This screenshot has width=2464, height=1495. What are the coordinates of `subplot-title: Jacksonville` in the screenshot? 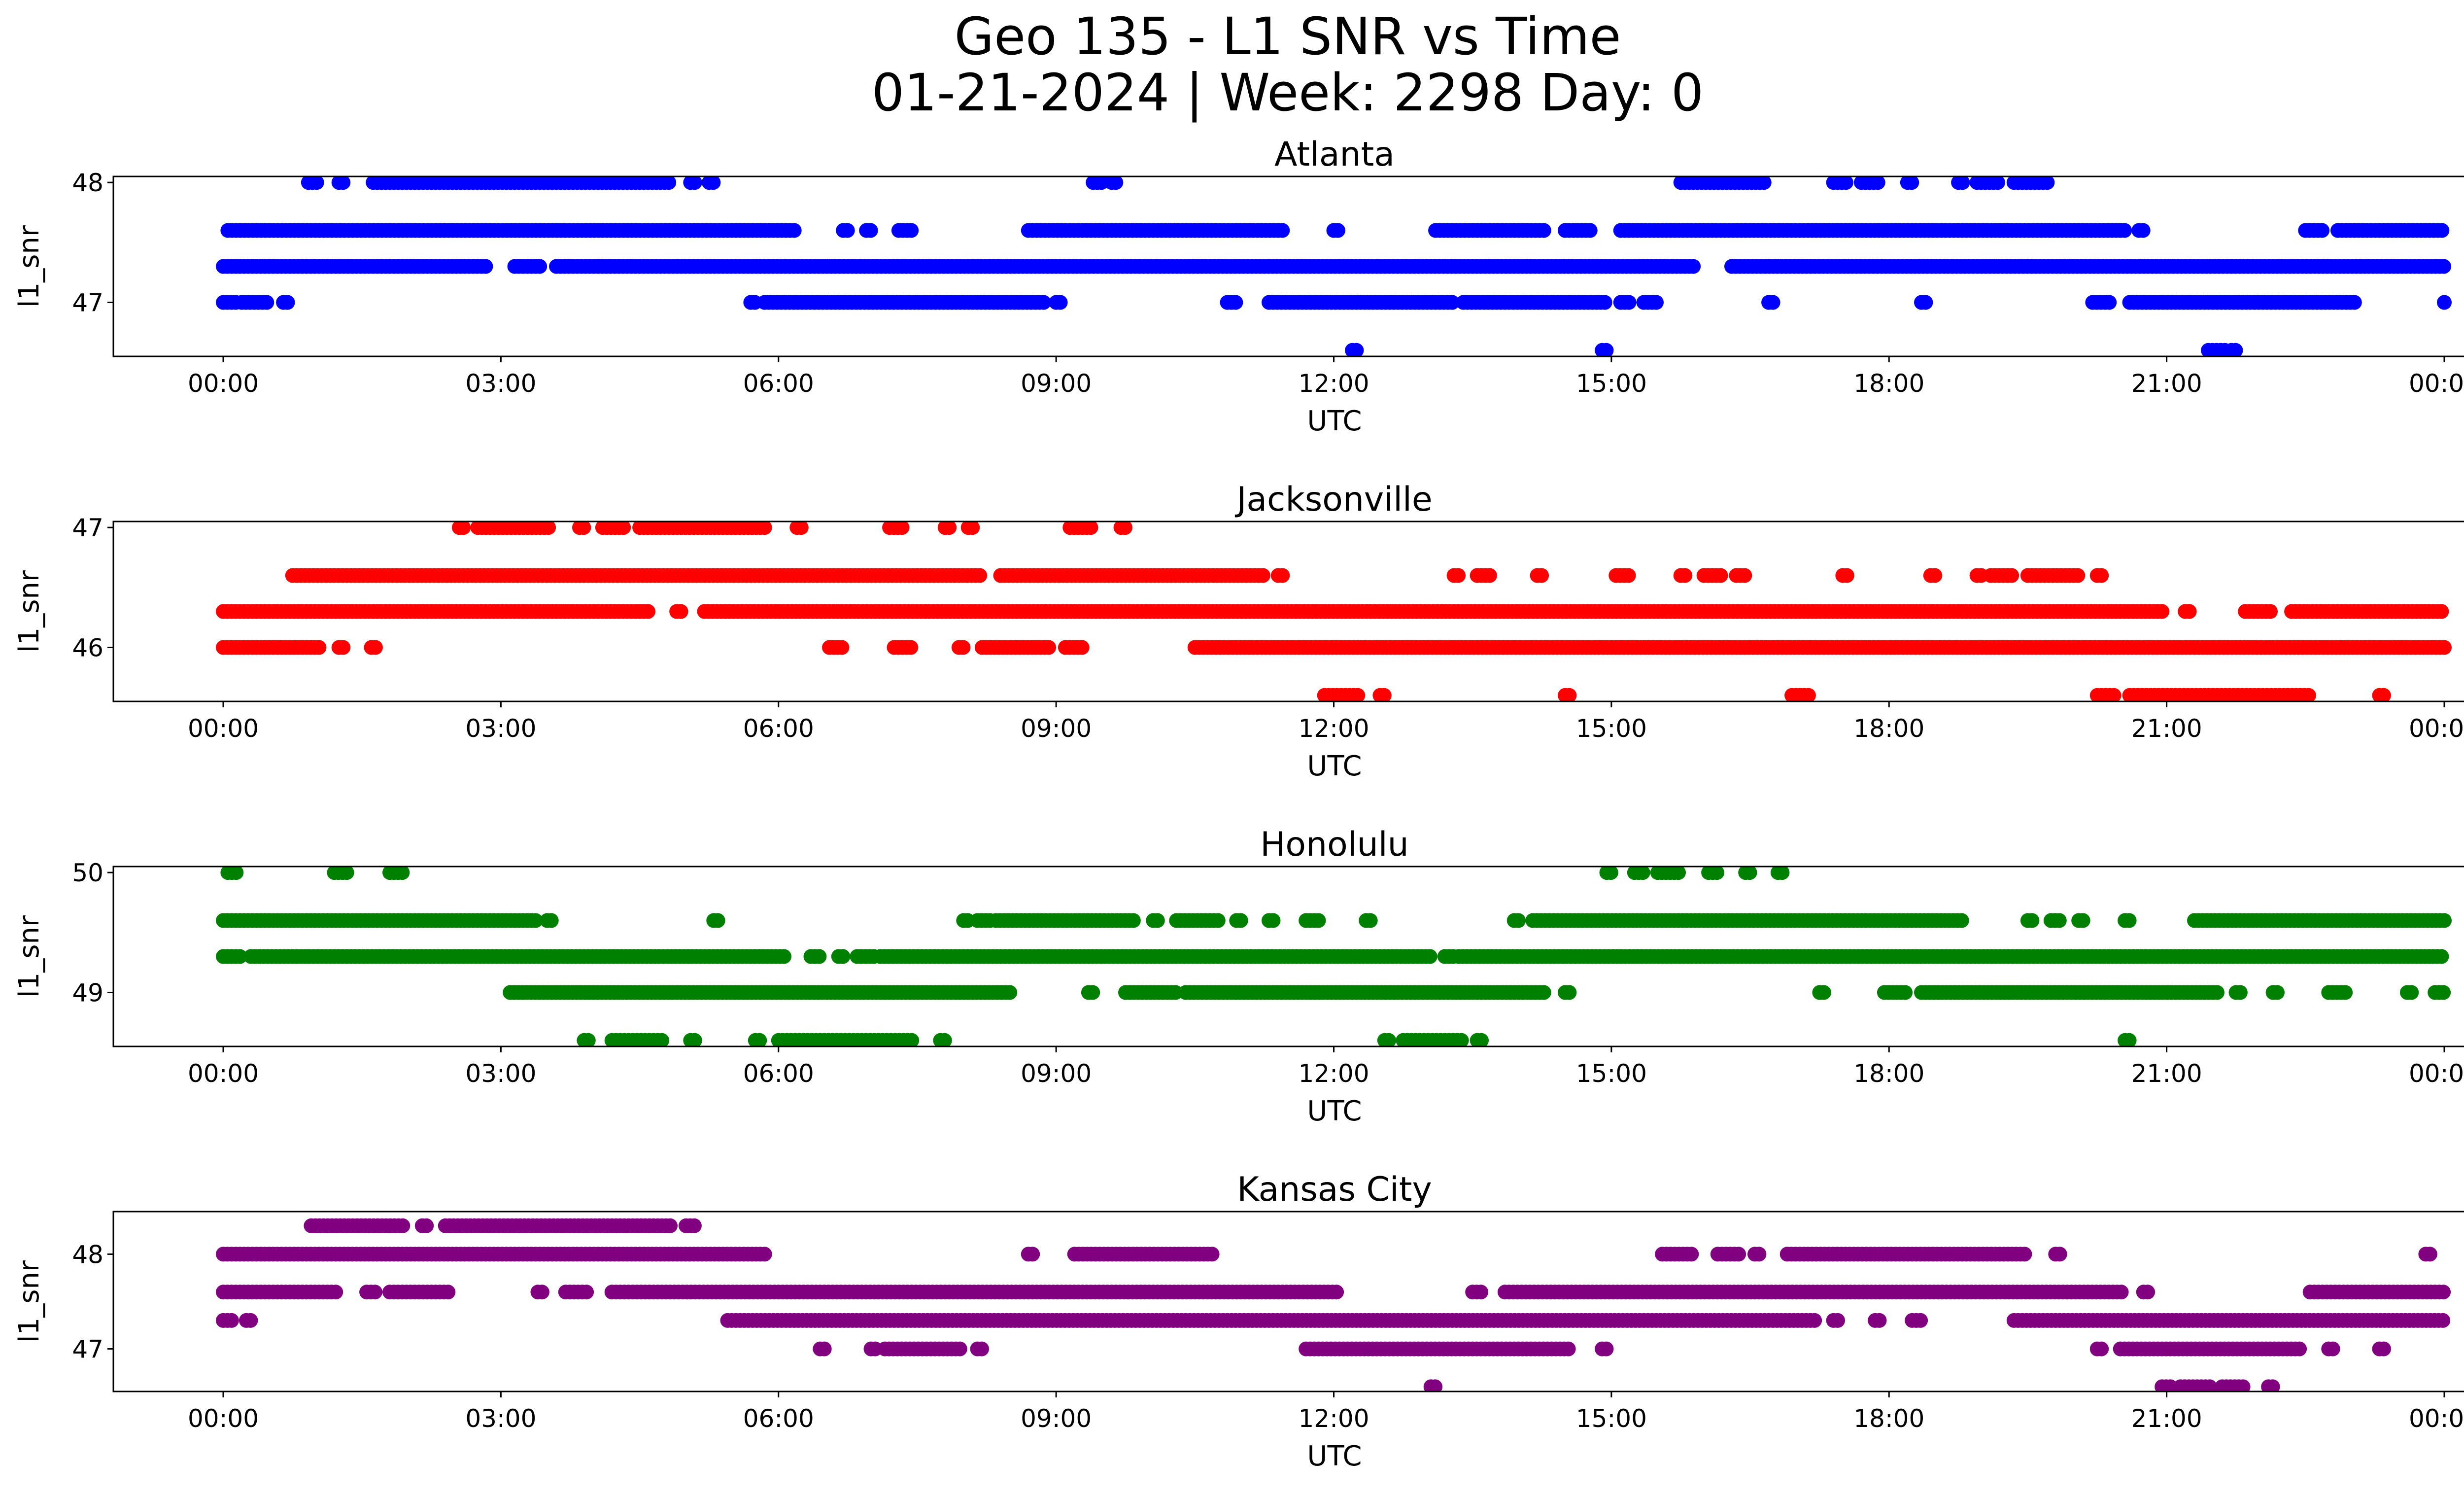 It's located at (1333, 499).